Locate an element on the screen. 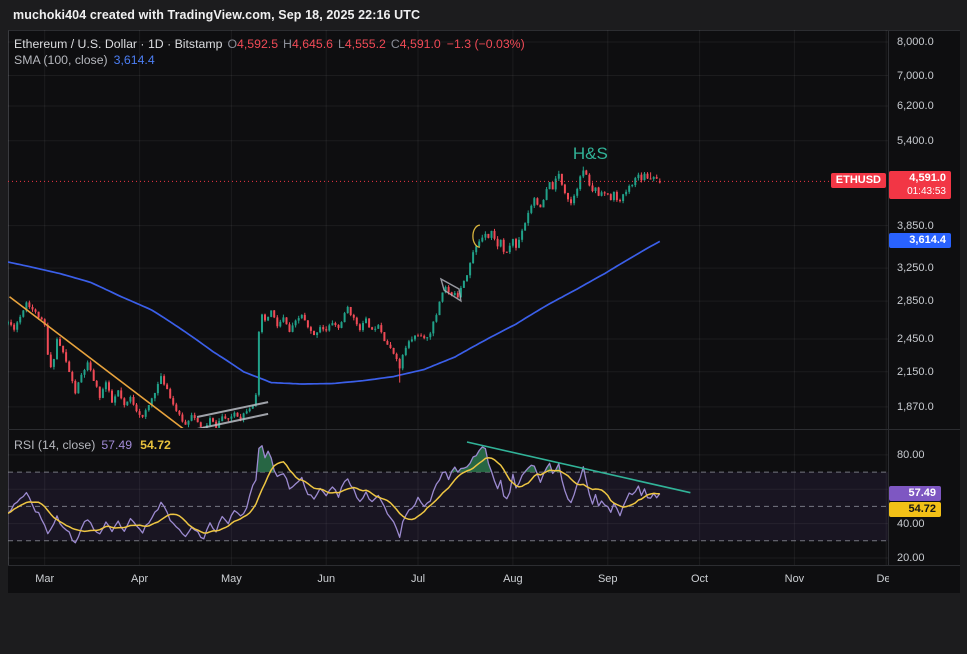  sma-axis-badge: 3,614.4 is located at coordinates (920, 241).